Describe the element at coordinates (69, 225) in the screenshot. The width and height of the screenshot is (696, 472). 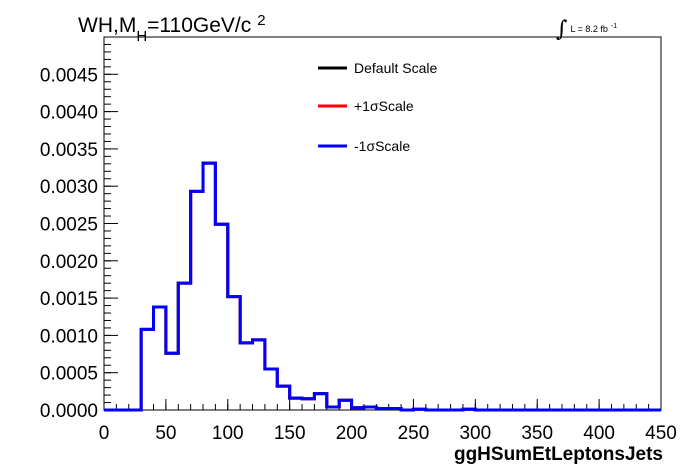
I see `y-tick-label: 0.0025` at that location.